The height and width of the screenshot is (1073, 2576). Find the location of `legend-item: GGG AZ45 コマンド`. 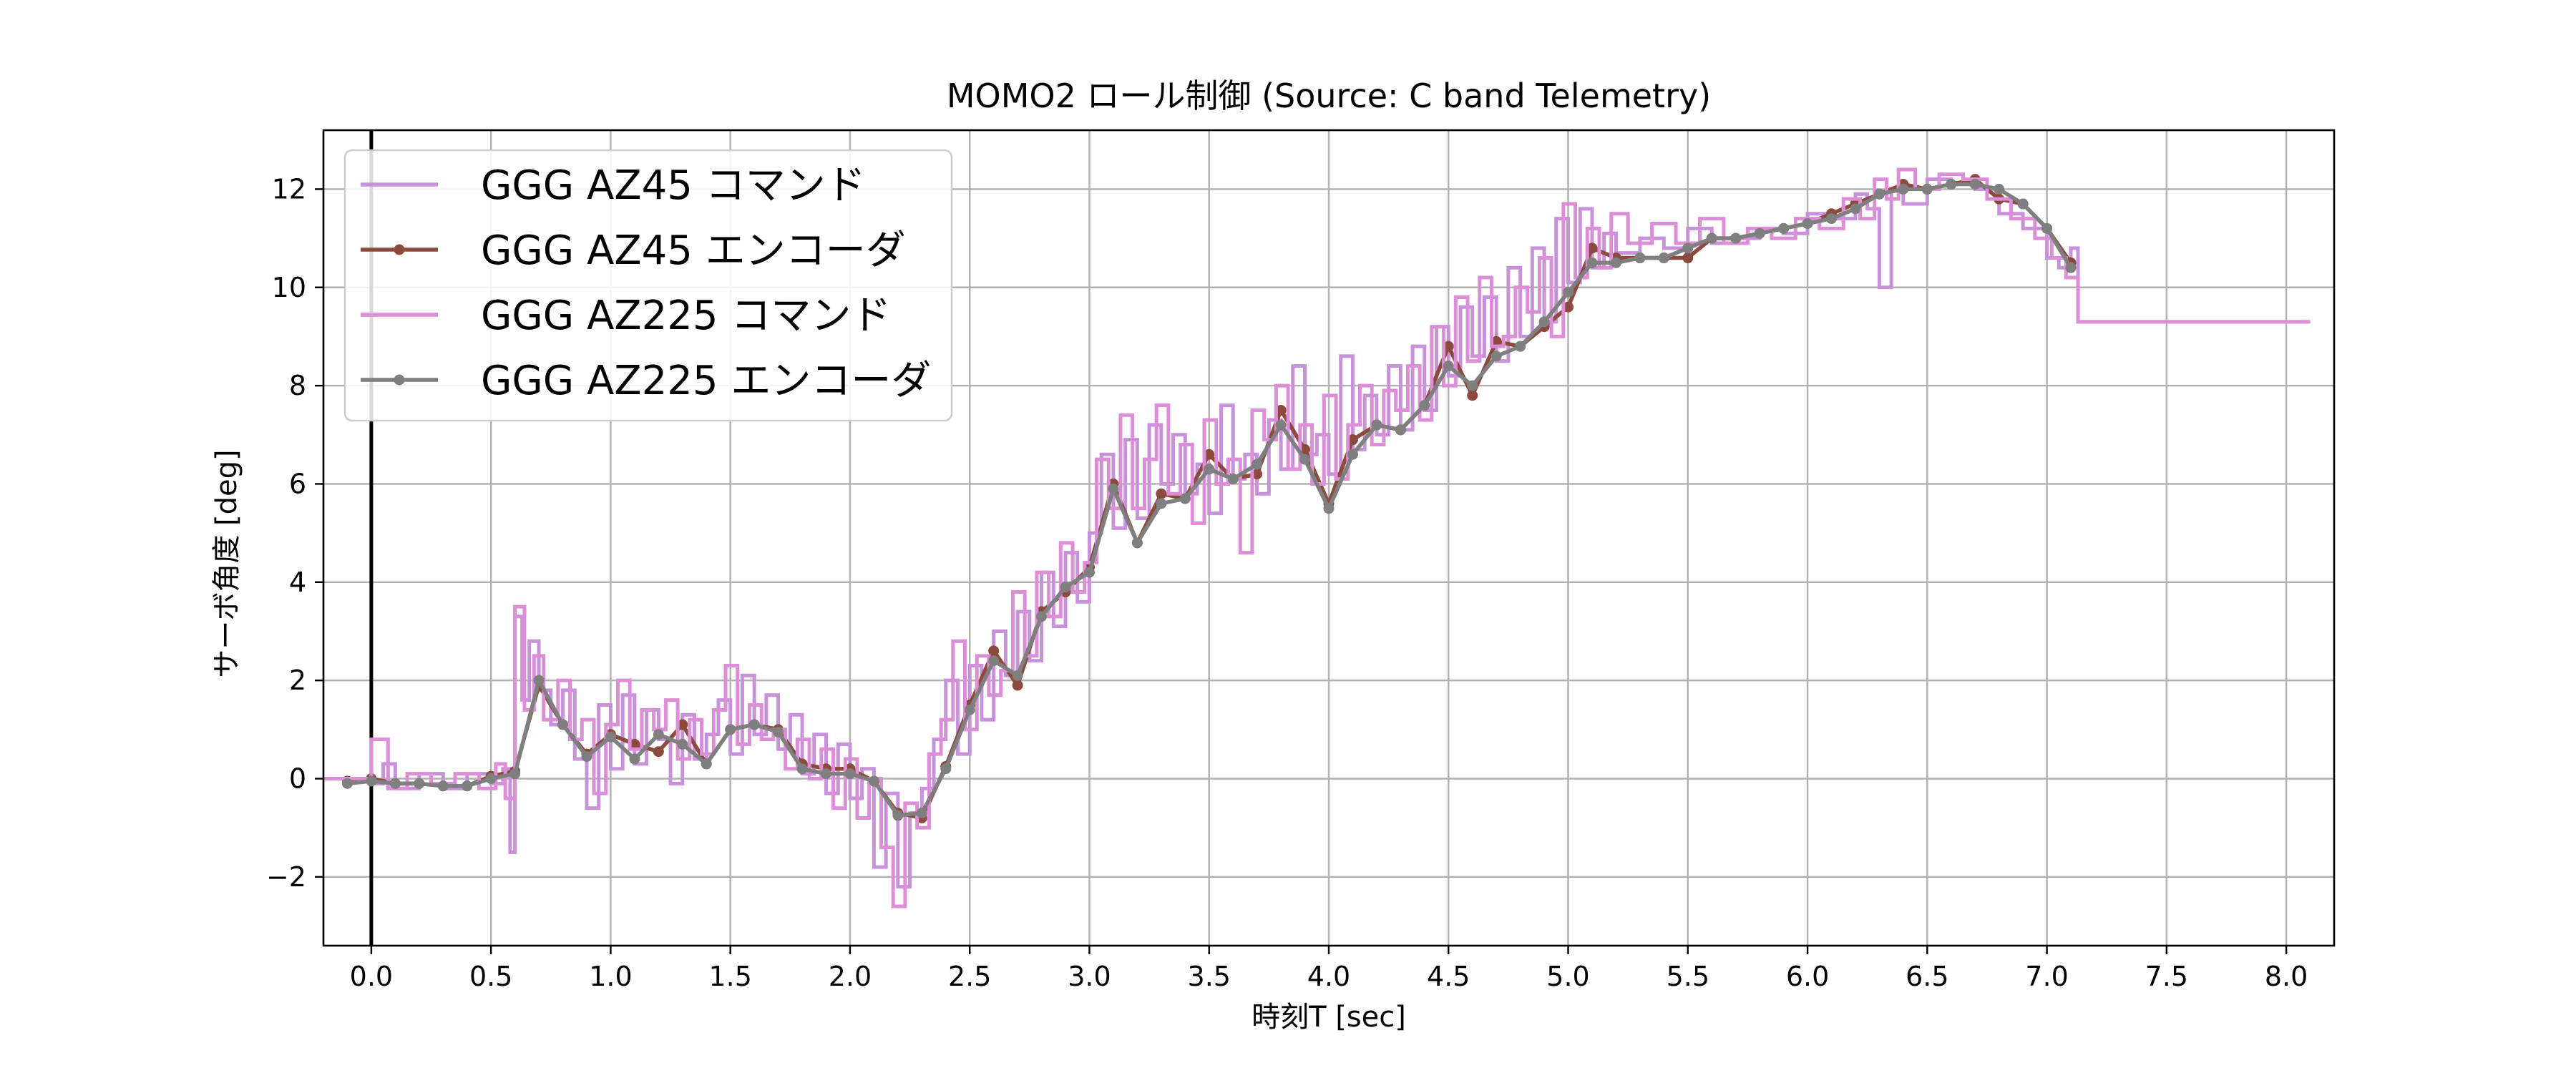

legend-item: GGG AZ45 コマンド is located at coordinates (613, 185).